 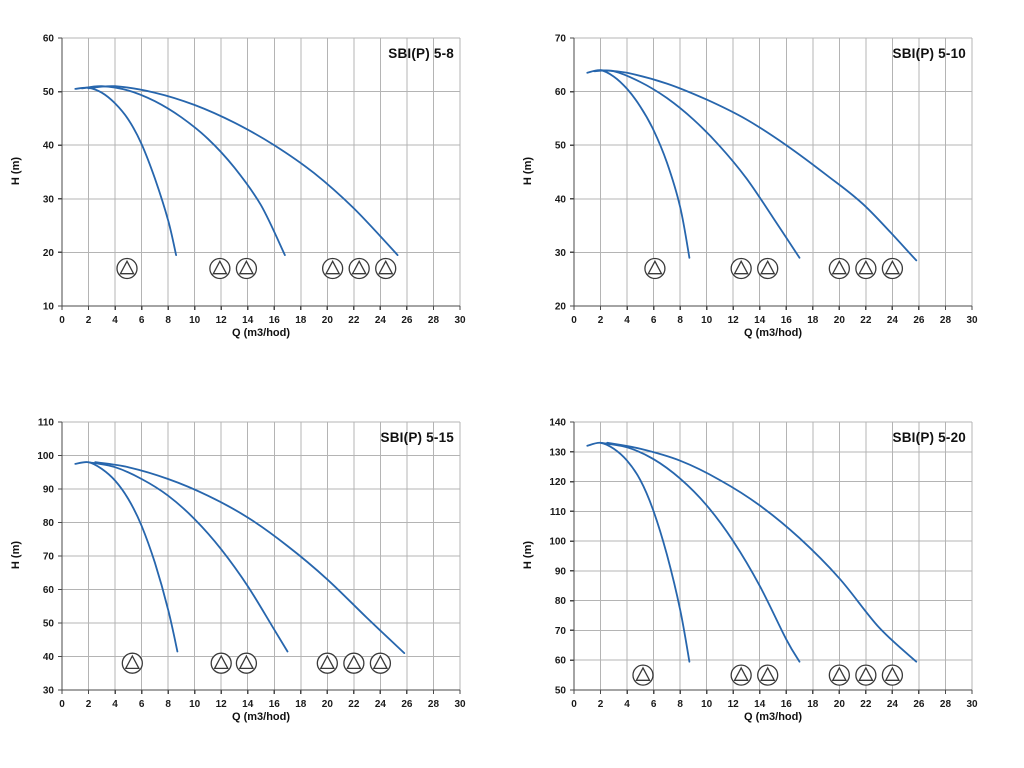 I want to click on chart-title-sbip-5-10: SBI(P) 5-10, so click(x=929, y=53).